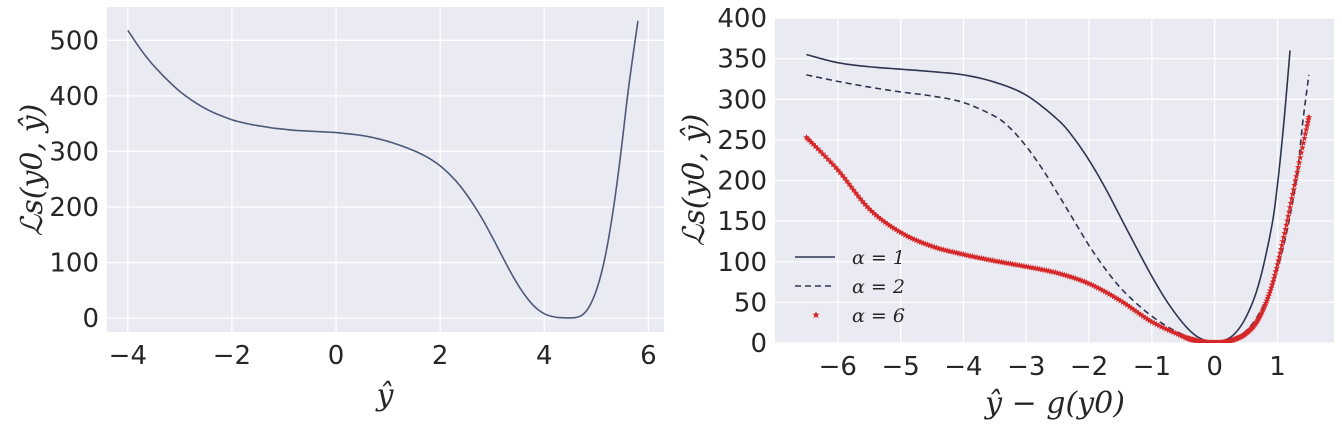 This screenshot has height=428, width=1342. What do you see at coordinates (742, 222) in the screenshot?
I see `right-y-tick-label: 150` at bounding box center [742, 222].